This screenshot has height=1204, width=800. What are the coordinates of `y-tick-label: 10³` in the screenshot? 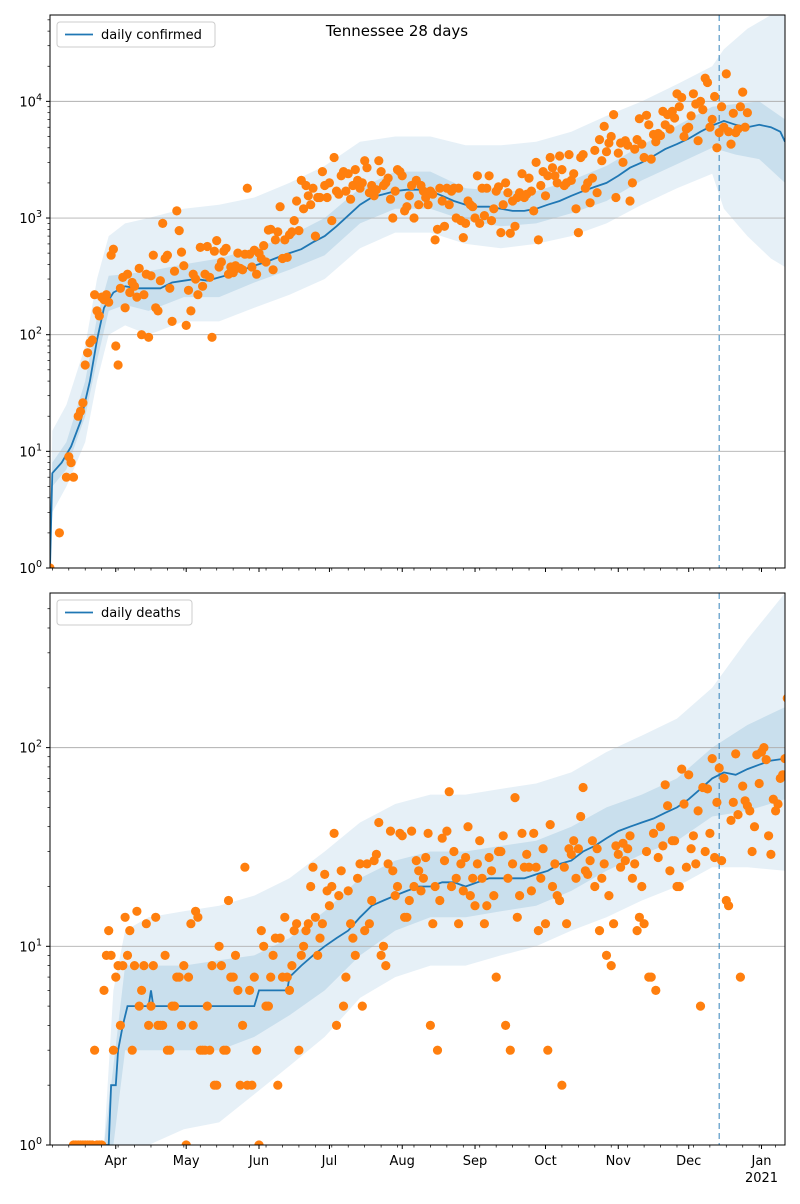 It's located at (30, 218).